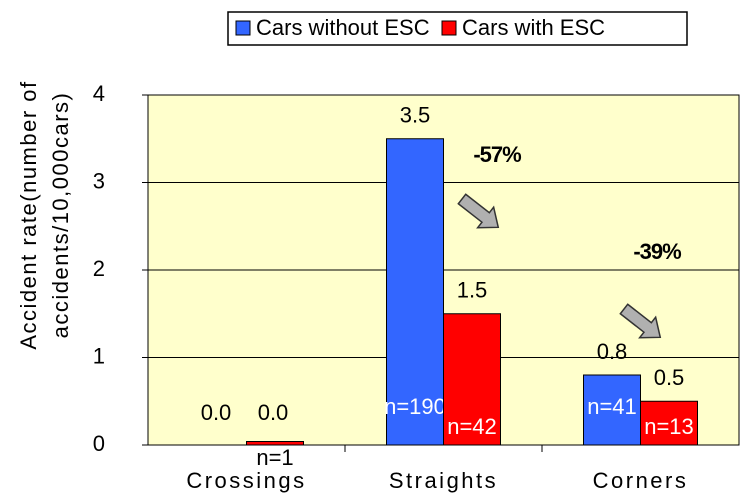 The width and height of the screenshot is (741, 498). I want to click on value-label: 1.5, so click(472, 290).